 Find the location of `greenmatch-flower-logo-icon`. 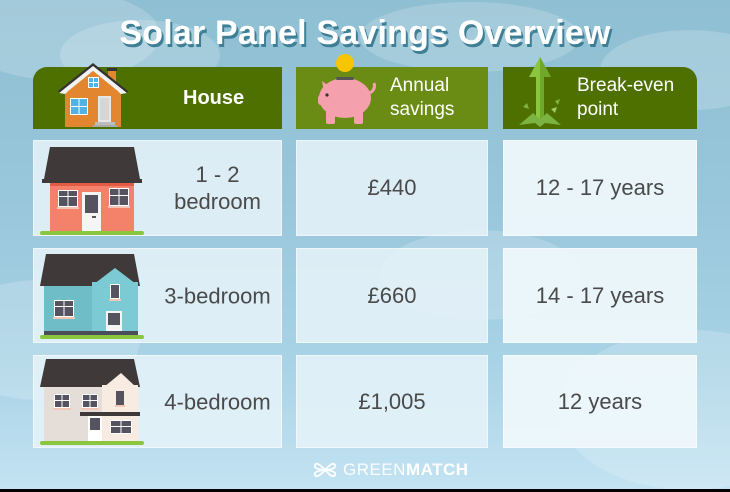

greenmatch-flower-logo-icon is located at coordinates (325, 470).